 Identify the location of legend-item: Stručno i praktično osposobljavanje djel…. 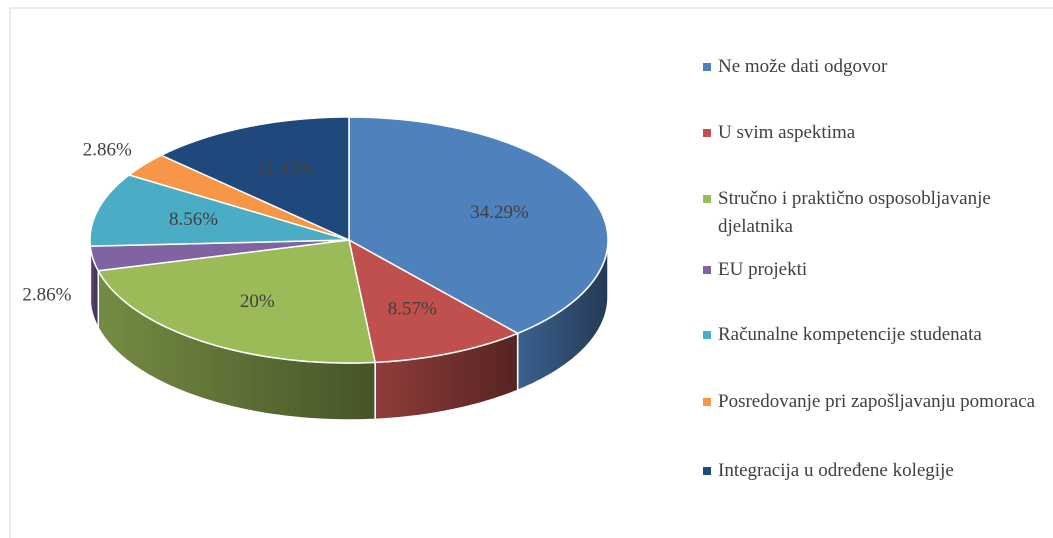
(875, 213).